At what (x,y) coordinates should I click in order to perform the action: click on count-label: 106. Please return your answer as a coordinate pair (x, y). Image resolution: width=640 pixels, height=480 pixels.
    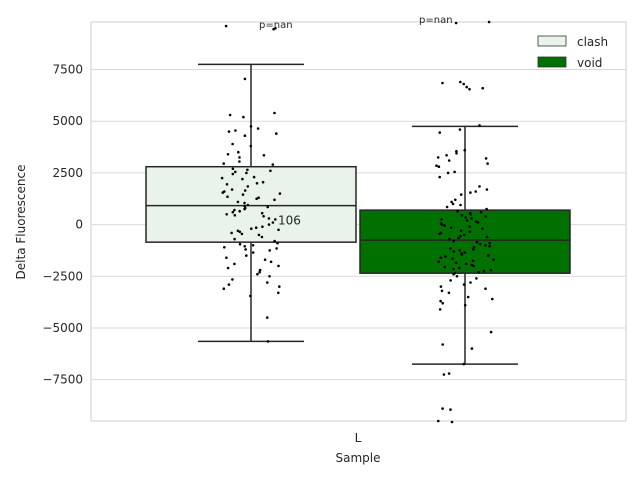
    Looking at the image, I should click on (289, 221).